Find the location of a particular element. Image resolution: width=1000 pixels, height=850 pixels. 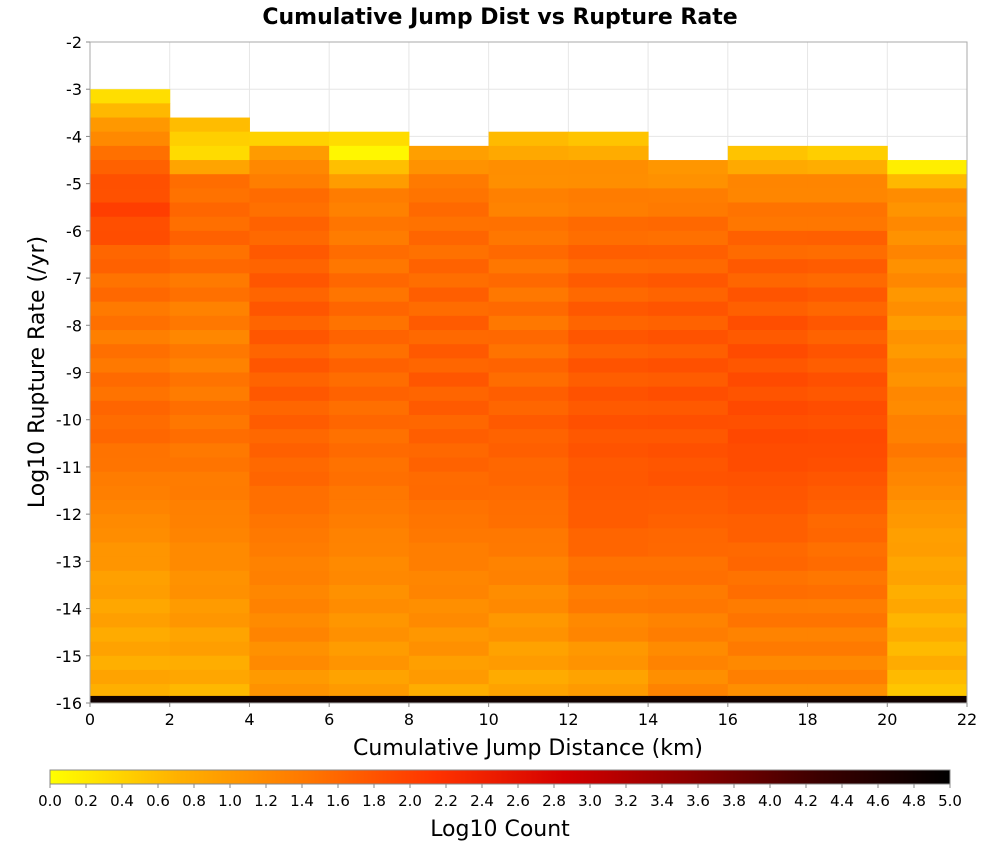

x-tick-label: 12 is located at coordinates (568, 719).